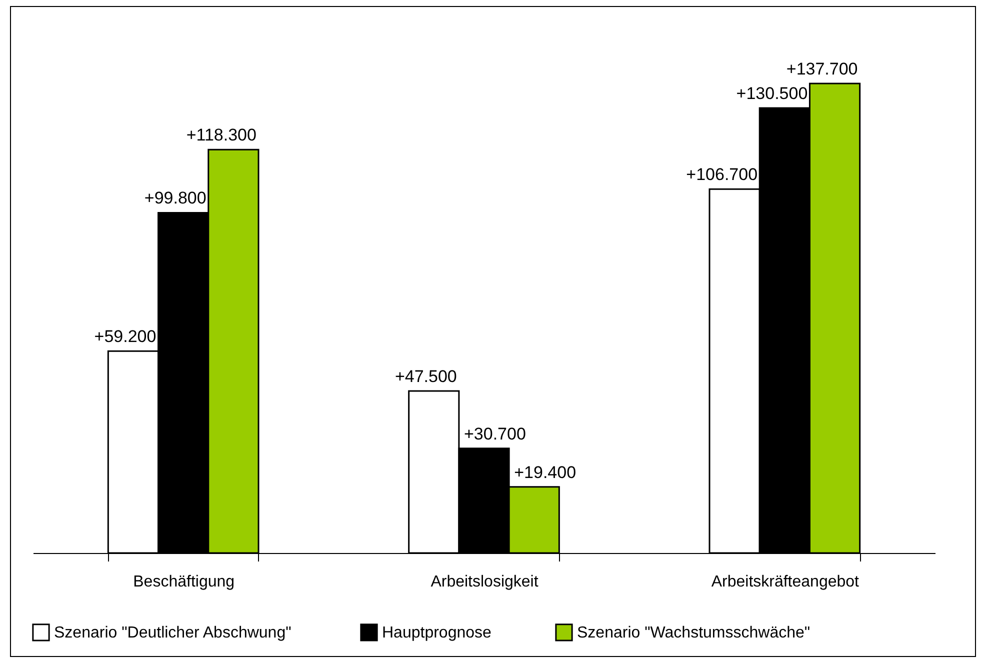 The width and height of the screenshot is (981, 661). I want to click on data-label: +118.300, so click(221, 135).